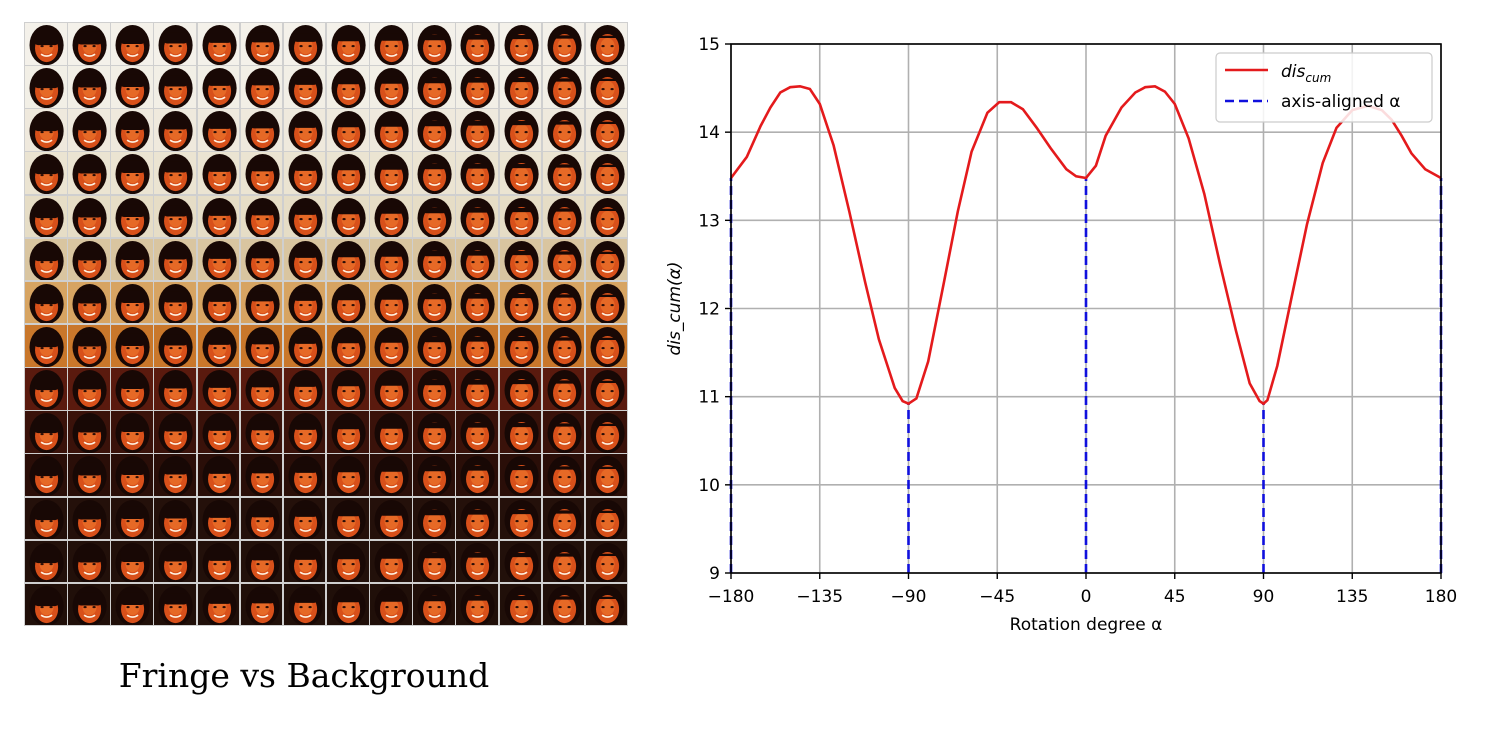 The image size is (1500, 750). What do you see at coordinates (819, 597) in the screenshot?
I see `x-tick-label: −135` at bounding box center [819, 597].